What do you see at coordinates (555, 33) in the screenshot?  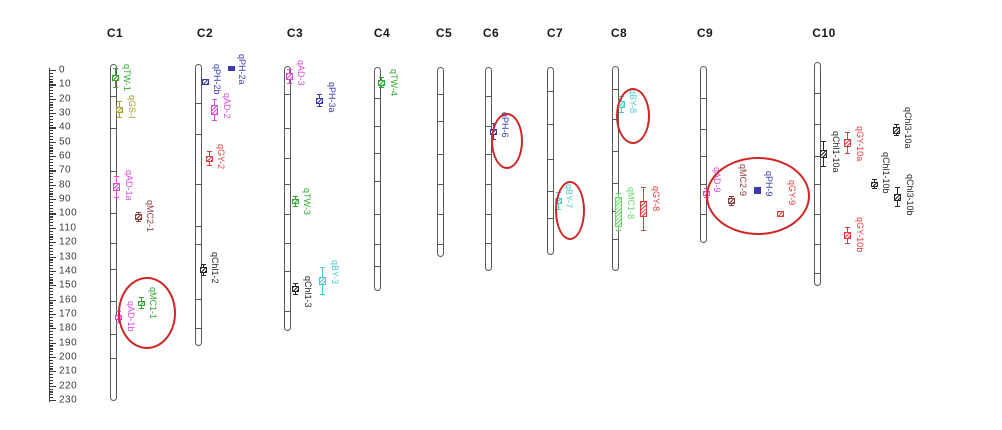 I see `chromosome-title-C7: C7` at bounding box center [555, 33].